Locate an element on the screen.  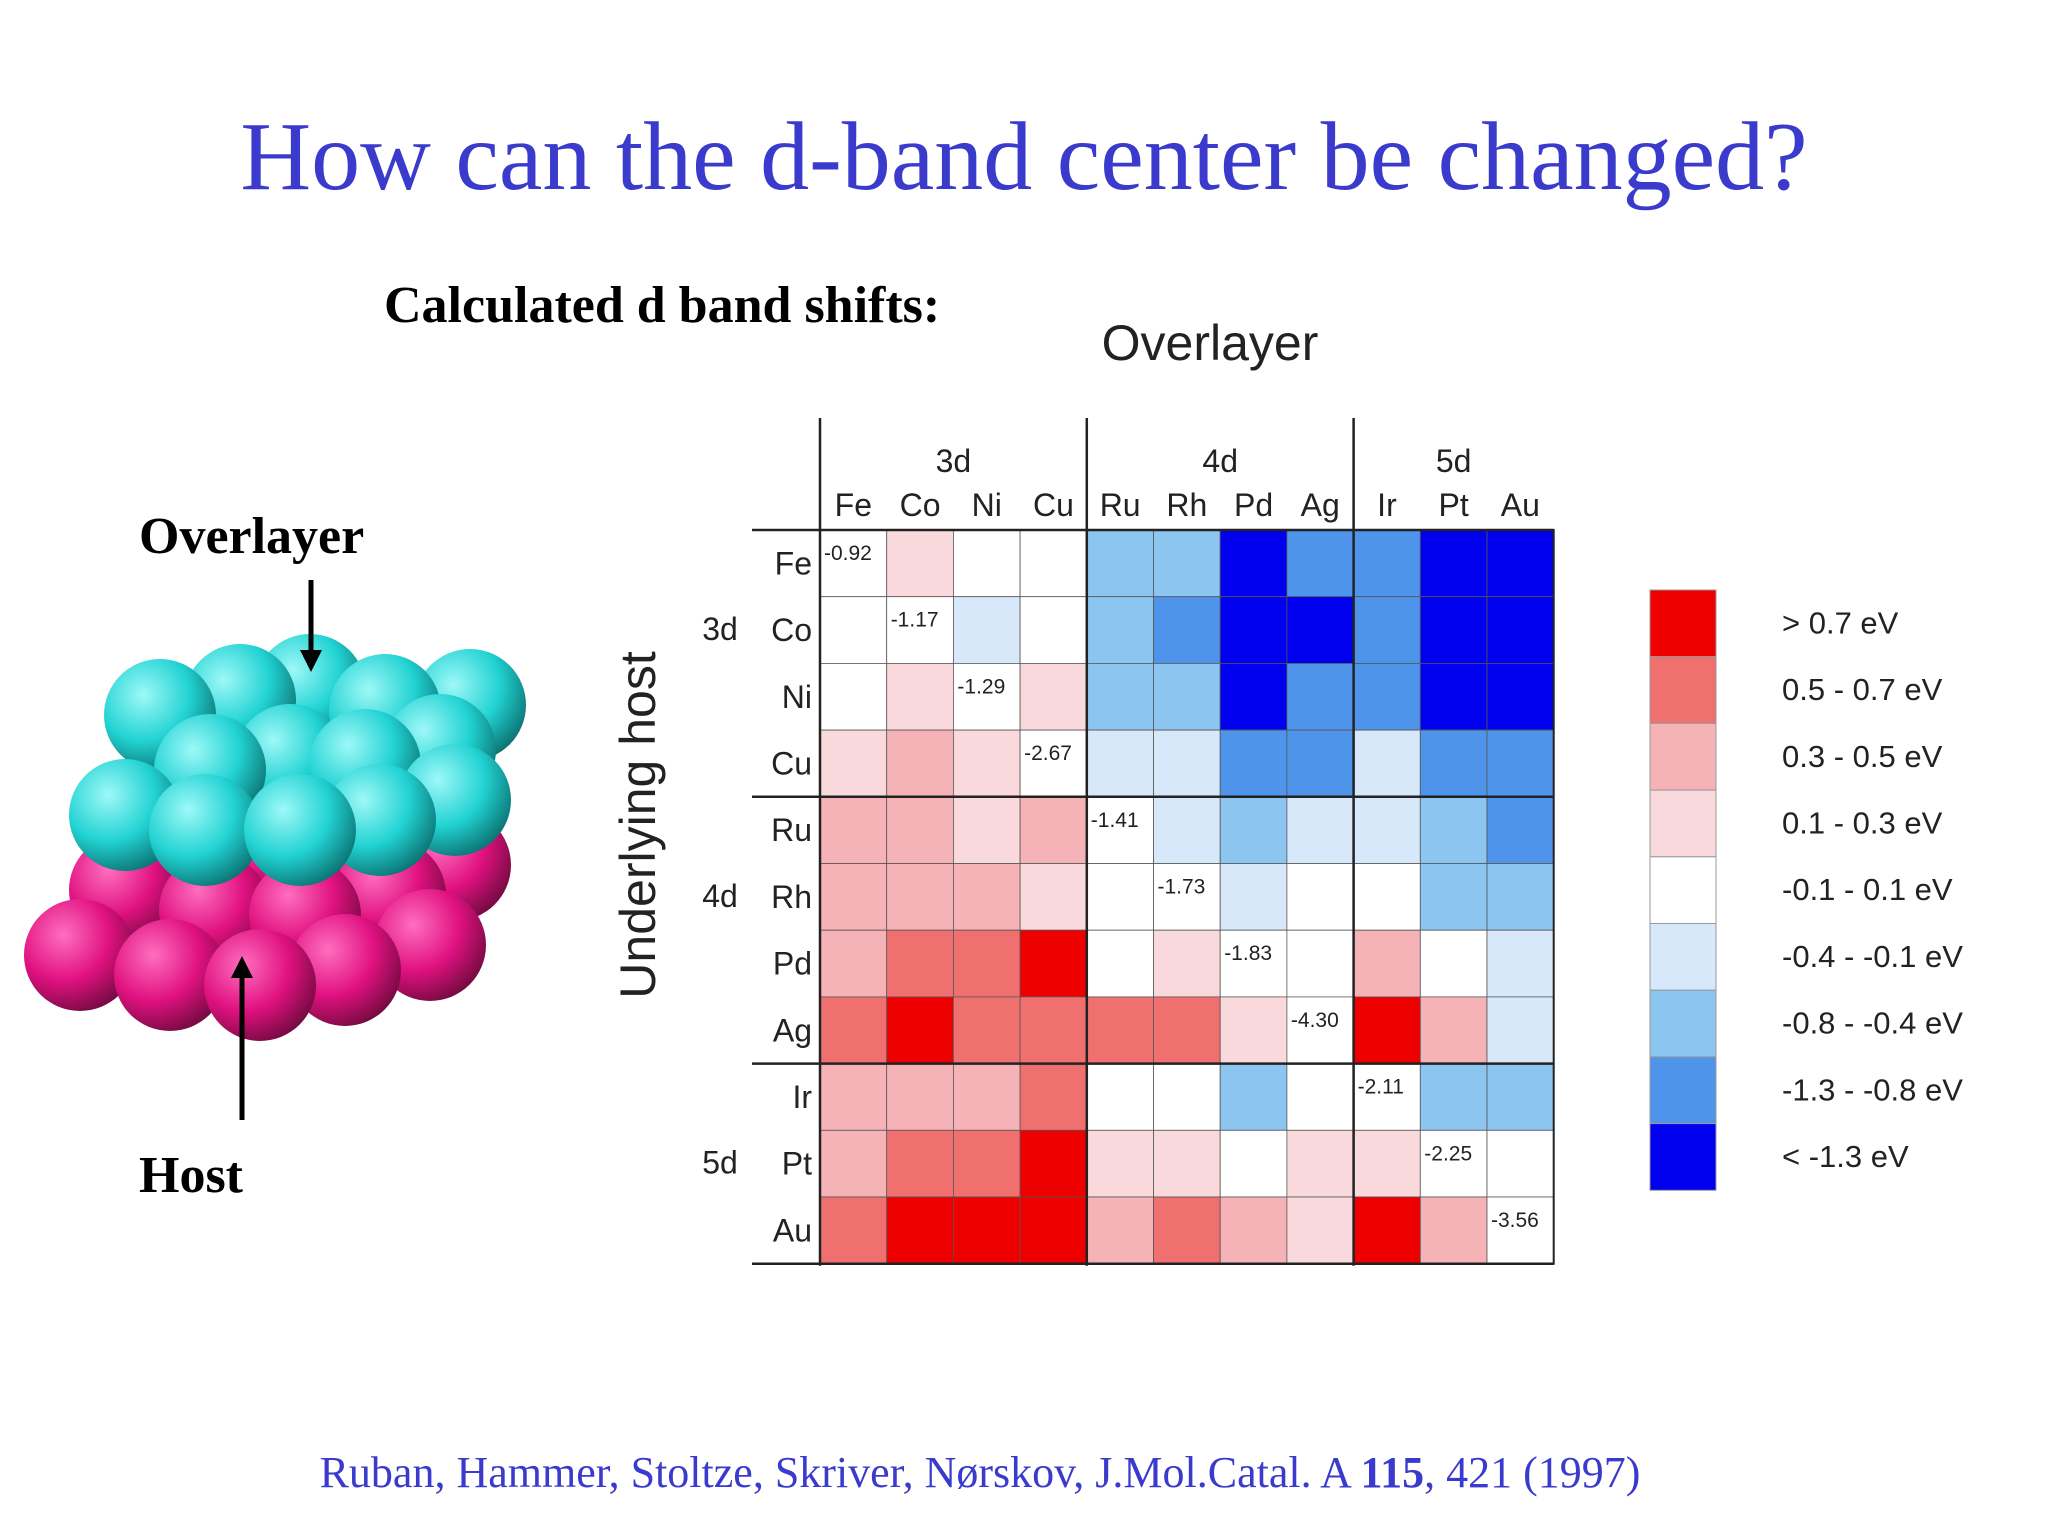
legend-label: -0.4 - -0.1 eV is located at coordinates (1872, 956).